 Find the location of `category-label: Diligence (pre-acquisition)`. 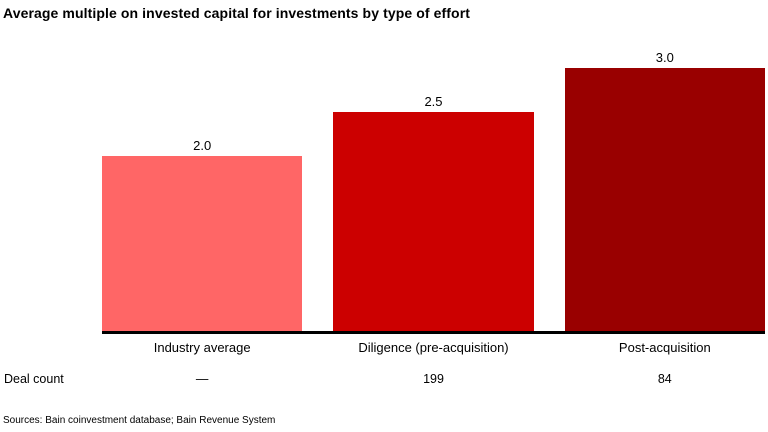

category-label: Diligence (pre-acquisition) is located at coordinates (433, 347).